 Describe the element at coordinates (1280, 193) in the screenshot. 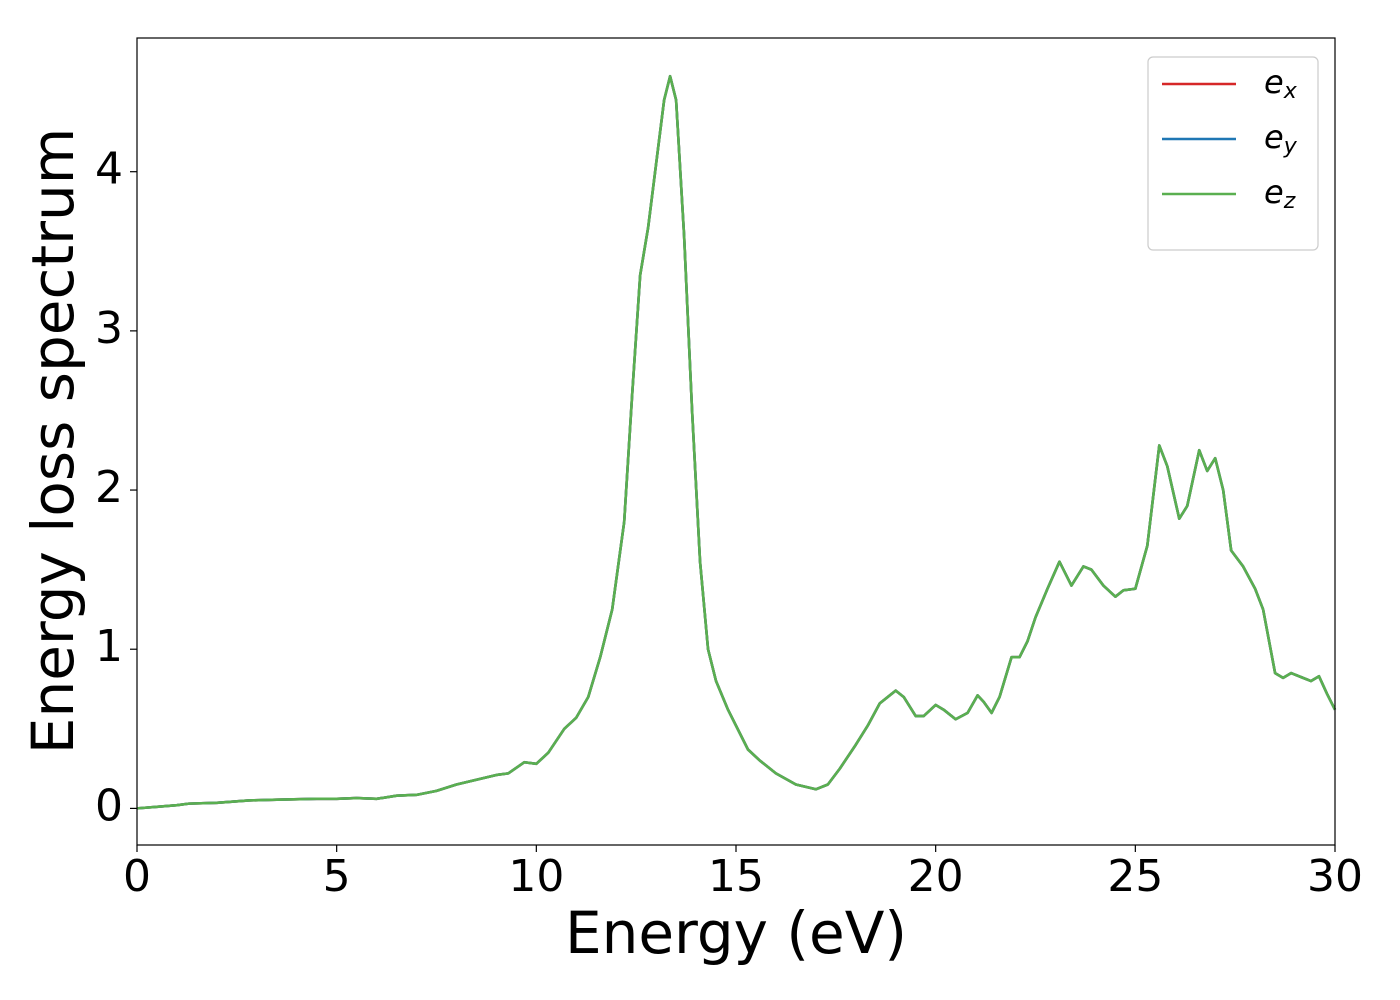

I see `legend-label: ez` at that location.